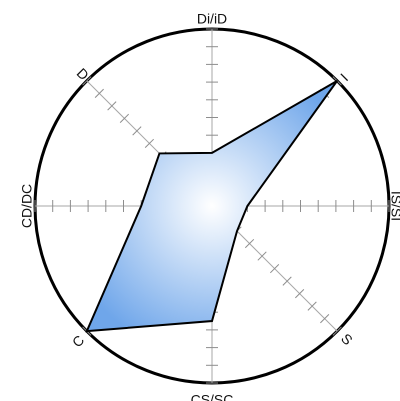 This screenshot has height=401, width=400. What do you see at coordinates (212, 19) in the screenshot?
I see `axis-label-di-id: Di/iD` at bounding box center [212, 19].